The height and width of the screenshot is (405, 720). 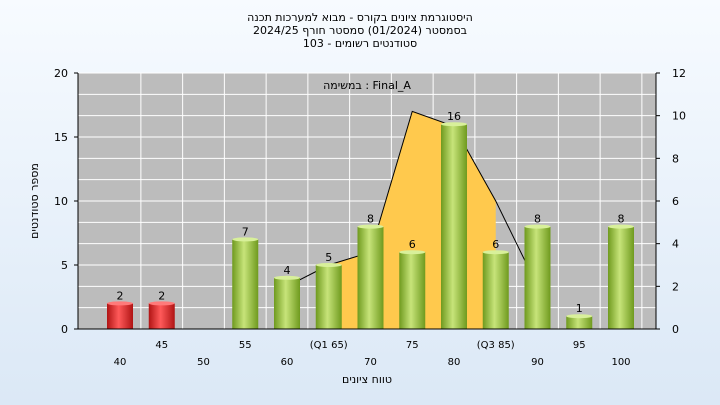 I want to click on bar-value-label: 1, so click(x=579, y=308).